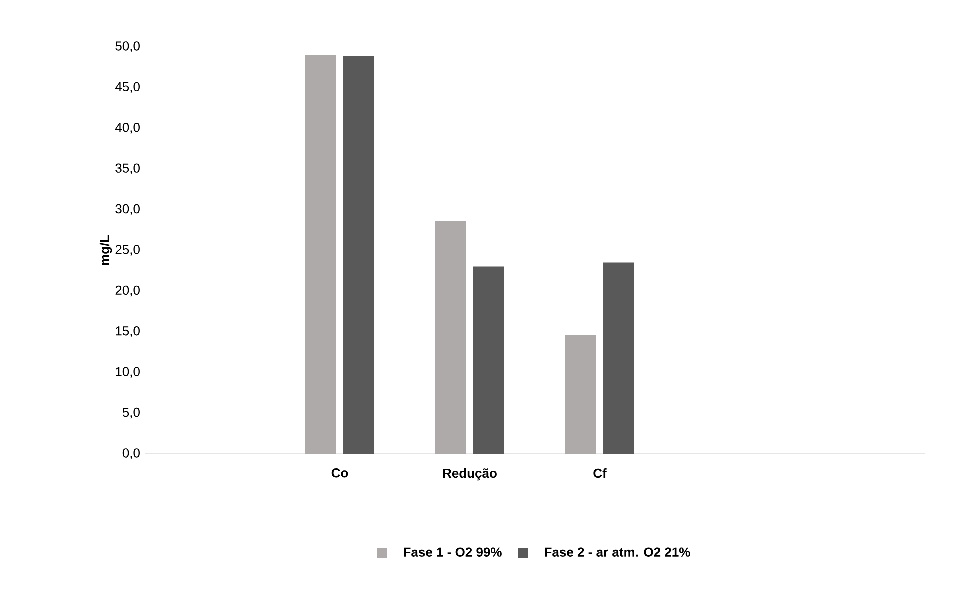 Image resolution: width=955 pixels, height=598 pixels. What do you see at coordinates (106, 250) in the screenshot?
I see `y-axis-title: mg/L` at bounding box center [106, 250].